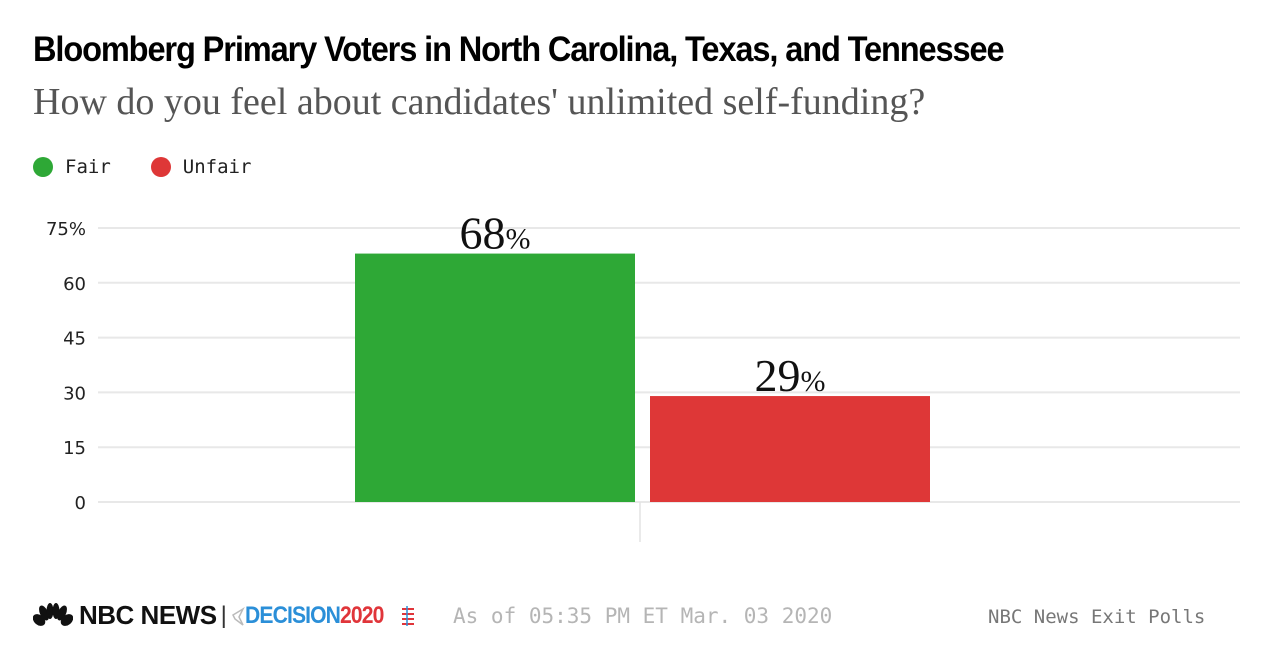  I want to click on y-tick-label-60: 60, so click(74, 284).